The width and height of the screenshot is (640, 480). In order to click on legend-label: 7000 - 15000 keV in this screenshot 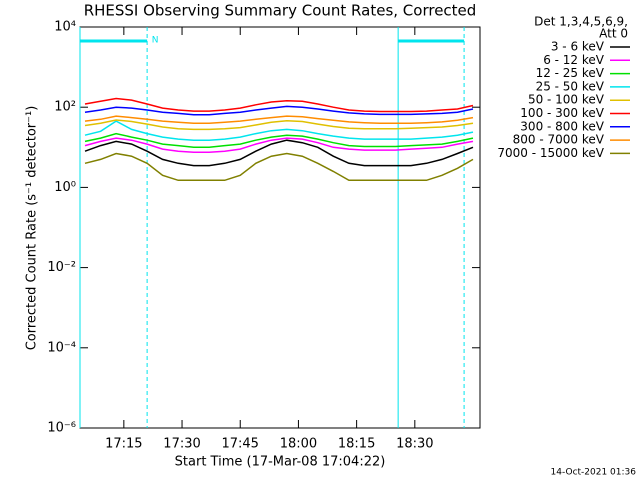, I will do `click(550, 153)`.